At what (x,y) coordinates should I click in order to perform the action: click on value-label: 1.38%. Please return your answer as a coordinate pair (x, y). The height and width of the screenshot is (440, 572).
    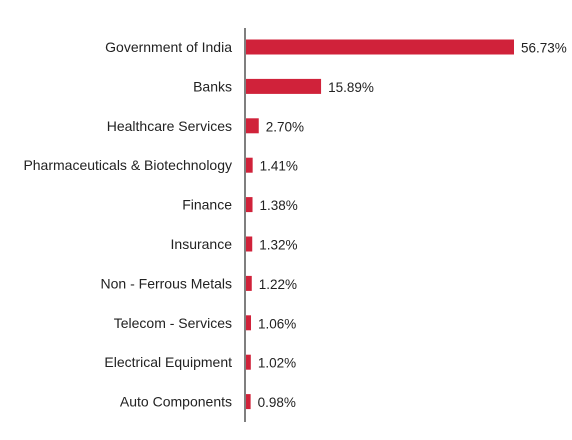
    Looking at the image, I should click on (279, 205).